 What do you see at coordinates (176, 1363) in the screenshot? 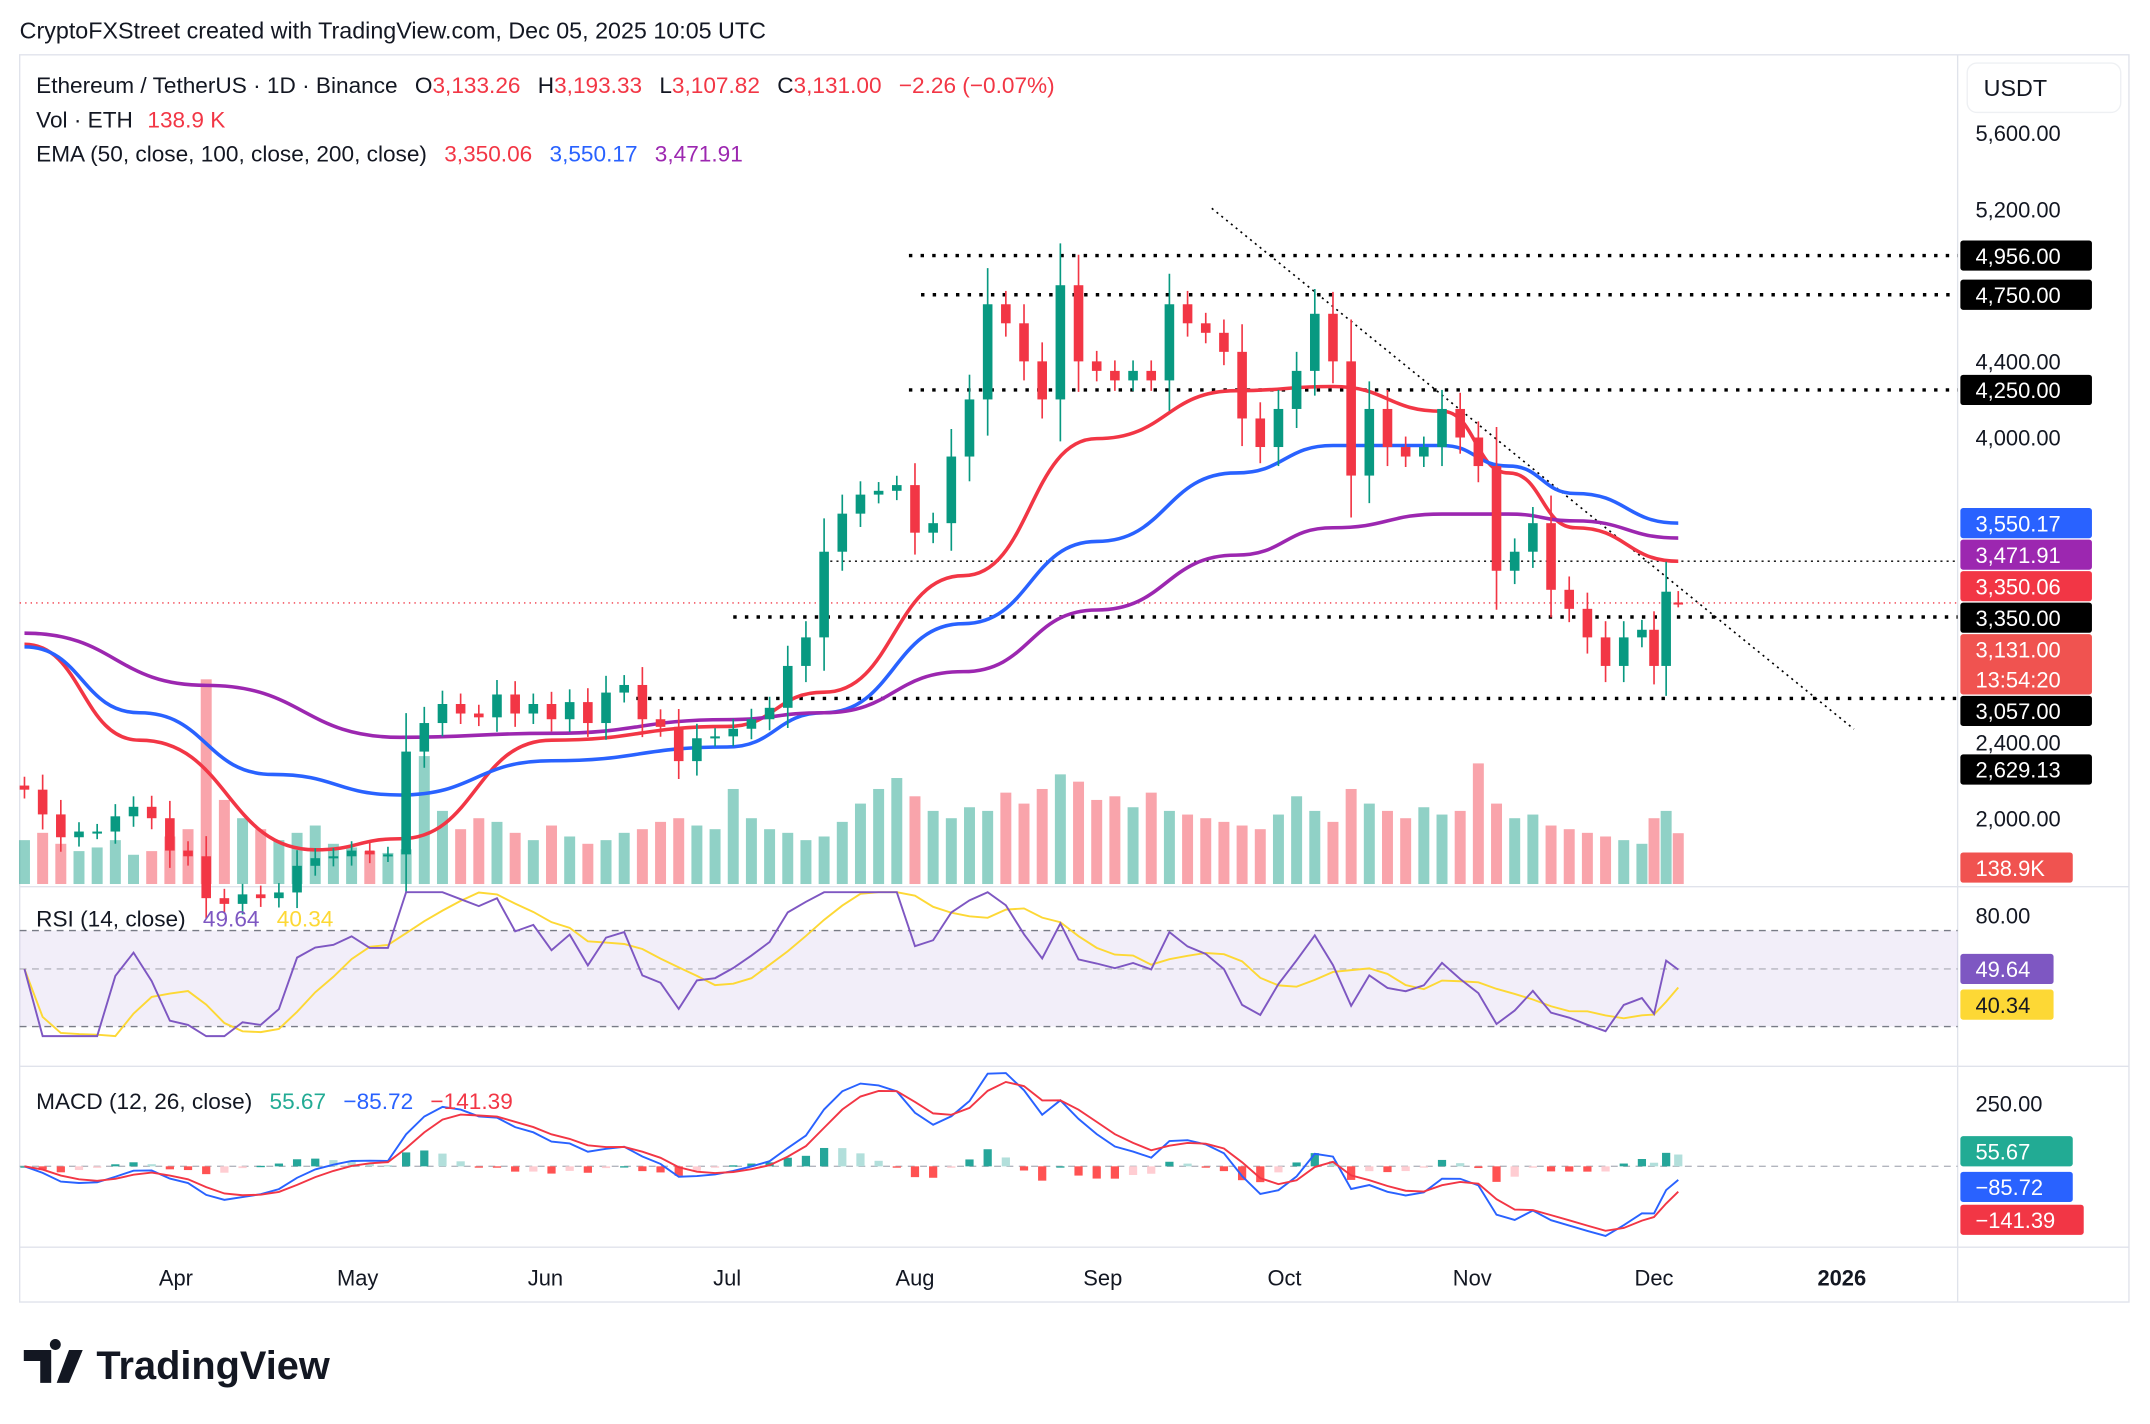
I see `tradingview-logo: TradingView` at bounding box center [176, 1363].